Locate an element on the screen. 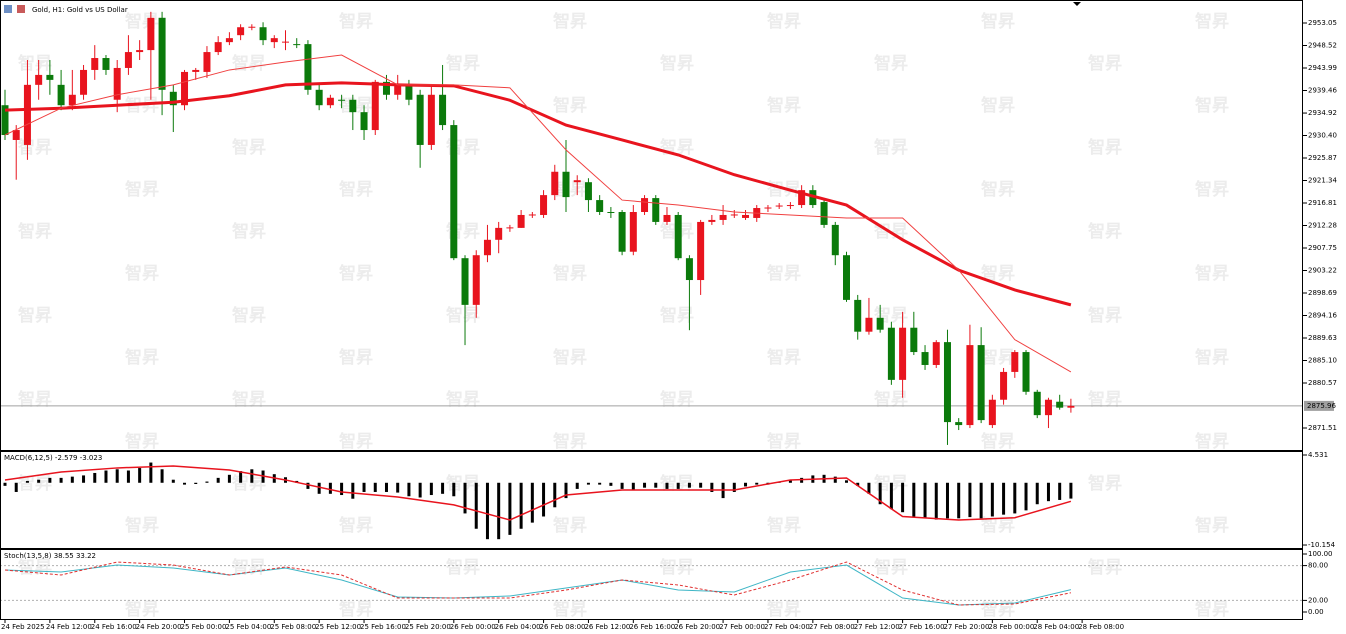 Image resolution: width=1346 pixels, height=634 pixels. macd-signal is located at coordinates (538, 493).